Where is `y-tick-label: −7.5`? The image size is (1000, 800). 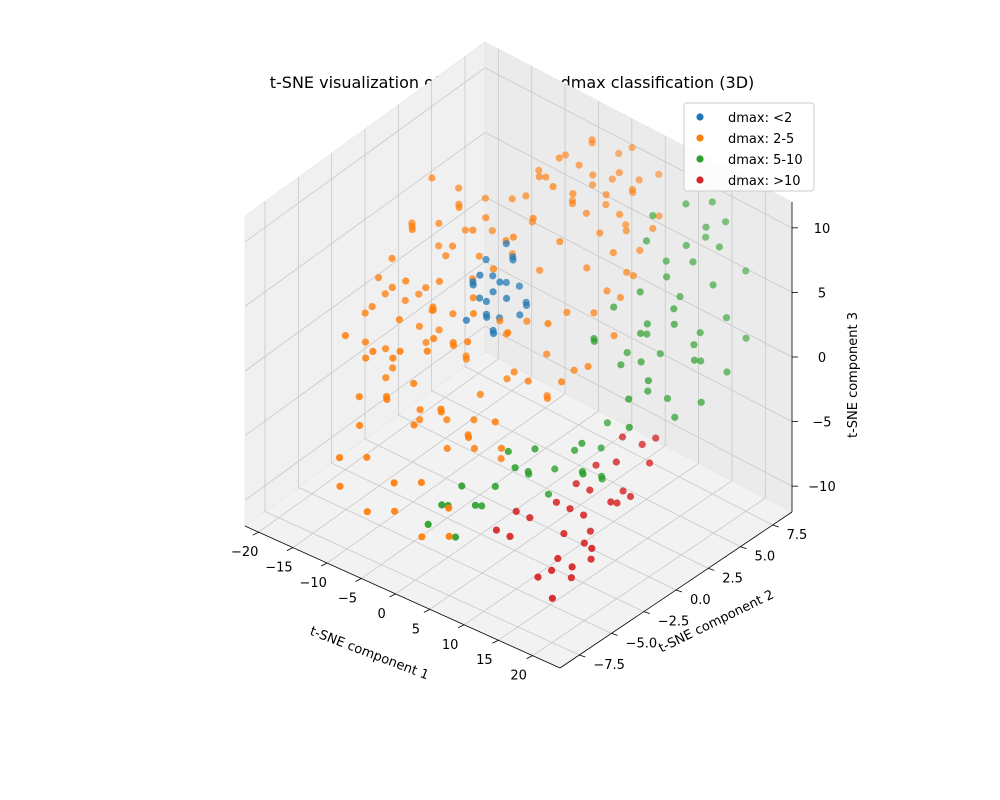 y-tick-label: −7.5 is located at coordinates (609, 665).